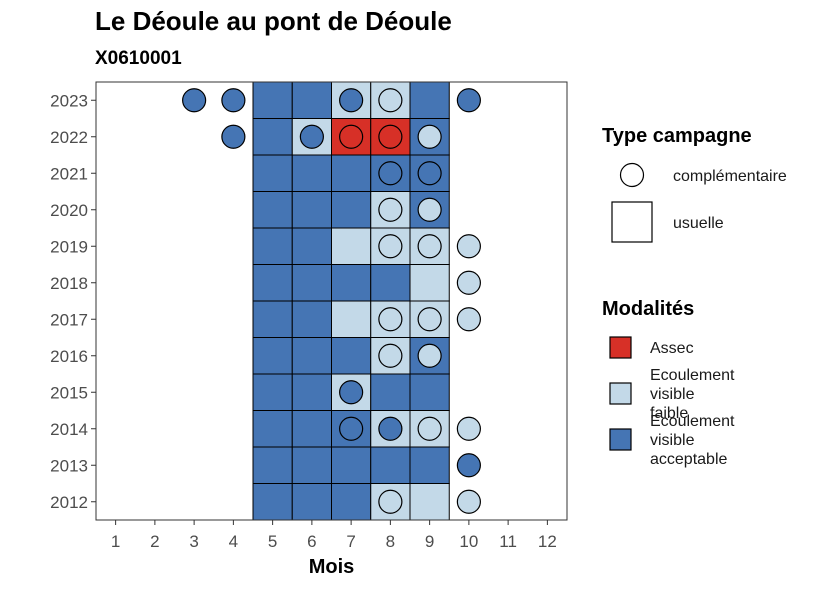 This screenshot has width=826, height=590. I want to click on x-tick-label: 7, so click(350, 541).